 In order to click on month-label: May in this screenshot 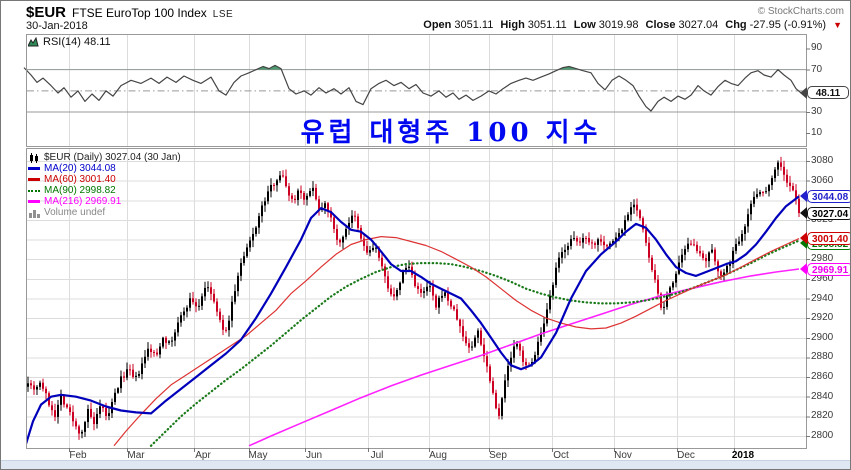, I will do `click(258, 455)`.